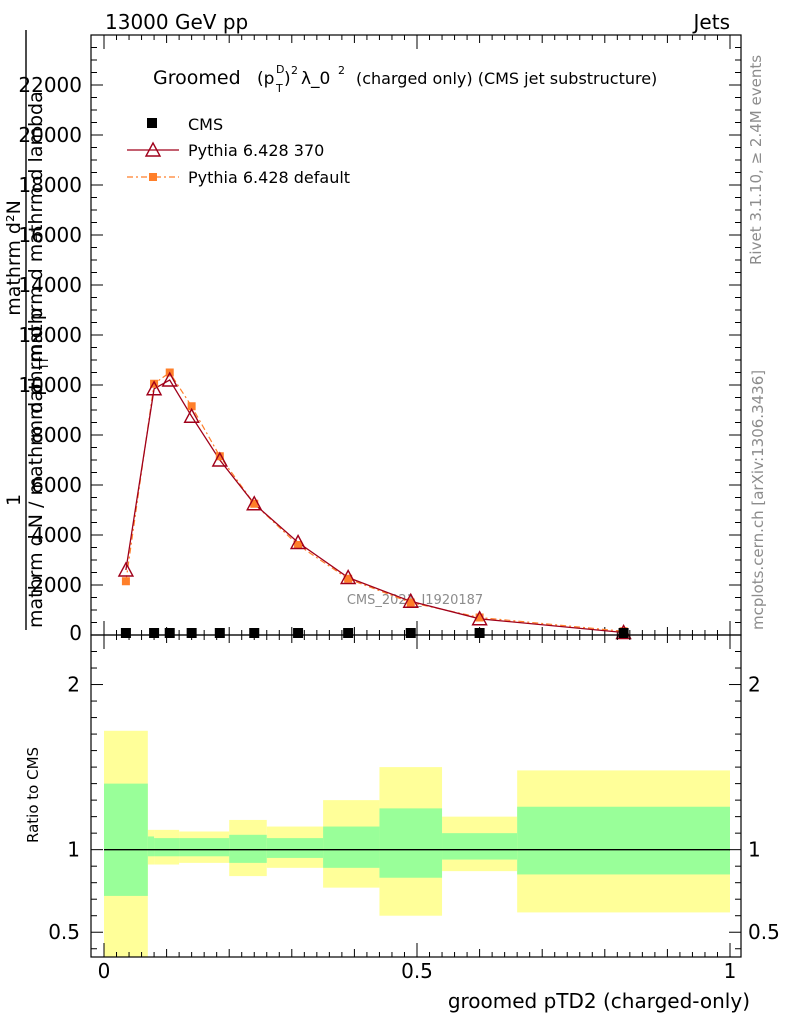 This screenshot has width=786, height=1024. What do you see at coordinates (730, 971) in the screenshot?
I see `ratio-x-tick-label: 1` at bounding box center [730, 971].